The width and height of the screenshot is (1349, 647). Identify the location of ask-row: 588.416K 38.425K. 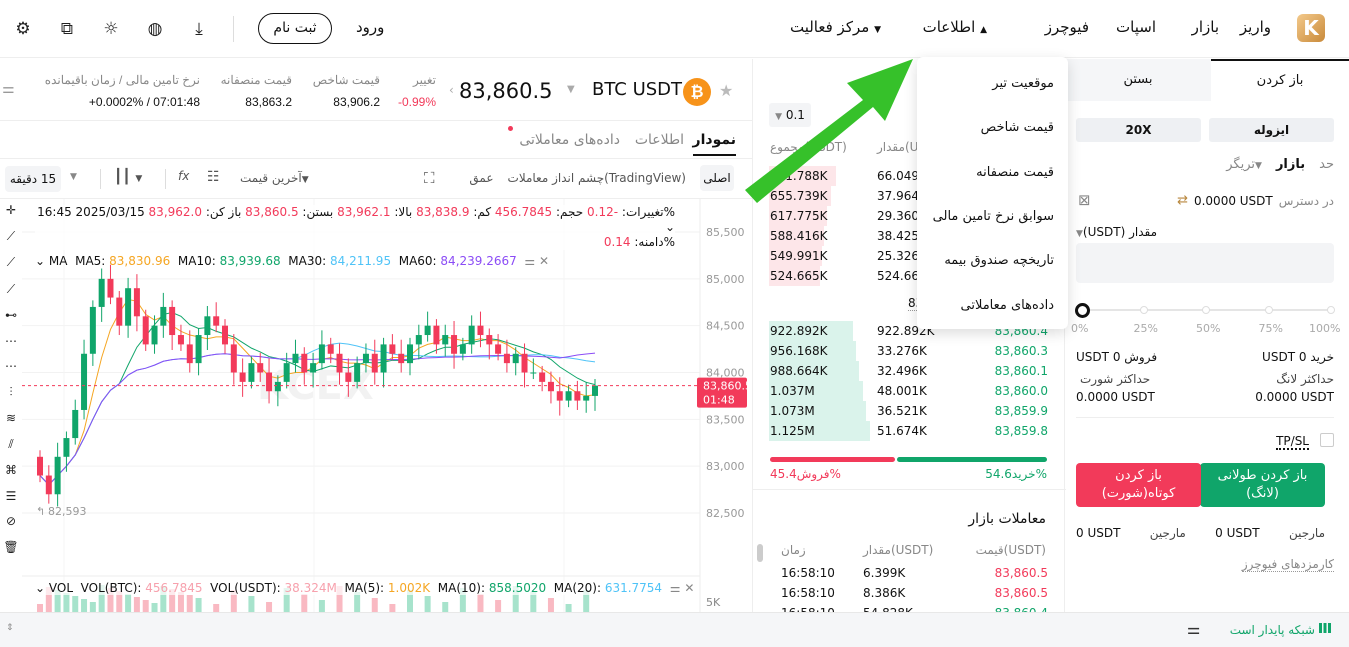
(909, 236).